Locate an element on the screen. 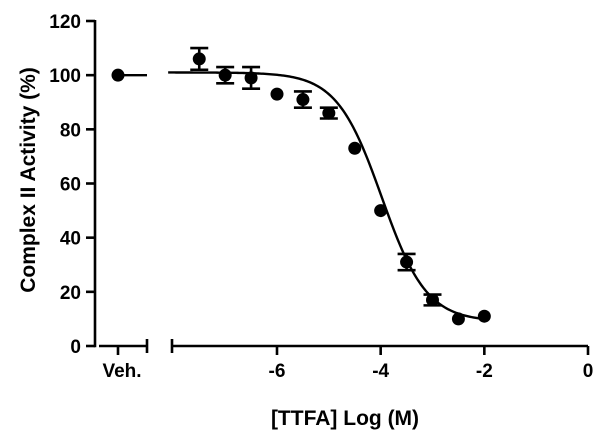 This screenshot has height=438, width=595. y-tick-label: 120 is located at coordinates (65, 22).